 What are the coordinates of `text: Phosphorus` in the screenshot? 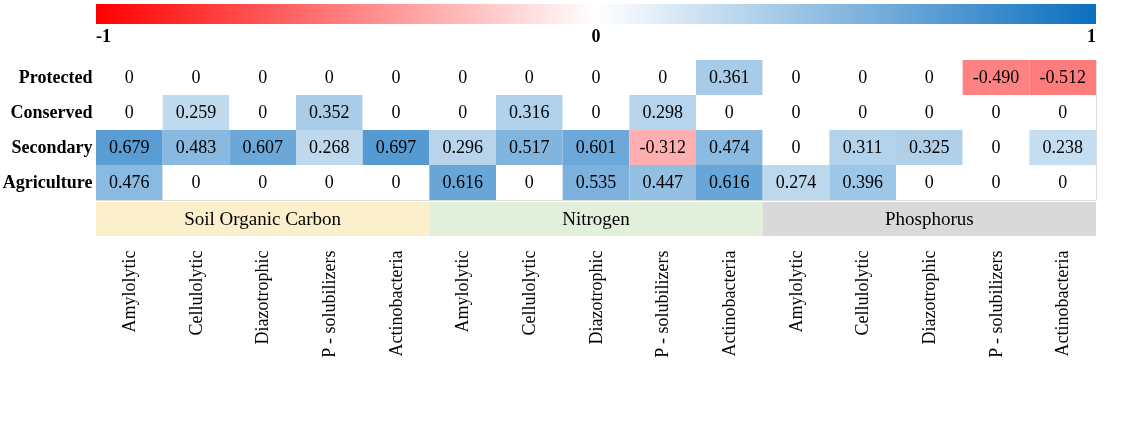 It's located at (929, 218).